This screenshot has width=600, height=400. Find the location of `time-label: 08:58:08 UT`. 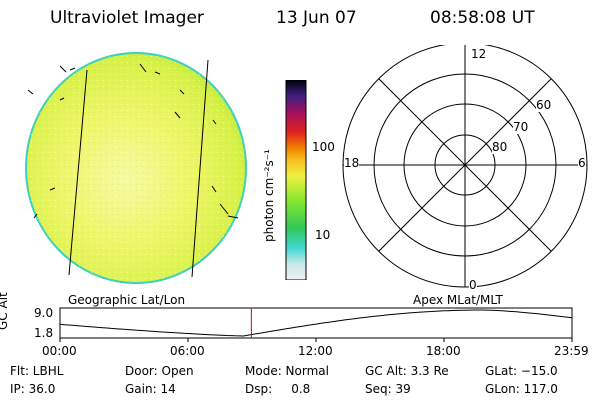

time-label: 08:58:08 UT is located at coordinates (482, 18).